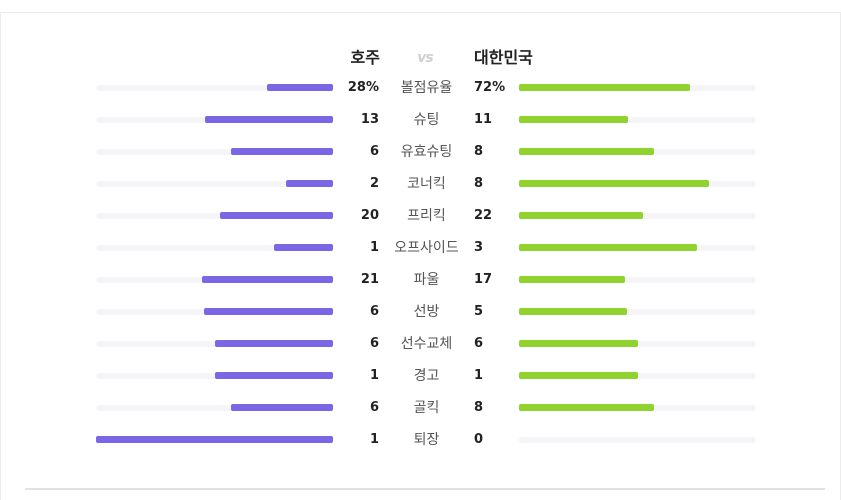 Image resolution: width=841 pixels, height=500 pixels. What do you see at coordinates (365, 57) in the screenshot?
I see `home-team-name: 호주` at bounding box center [365, 57].